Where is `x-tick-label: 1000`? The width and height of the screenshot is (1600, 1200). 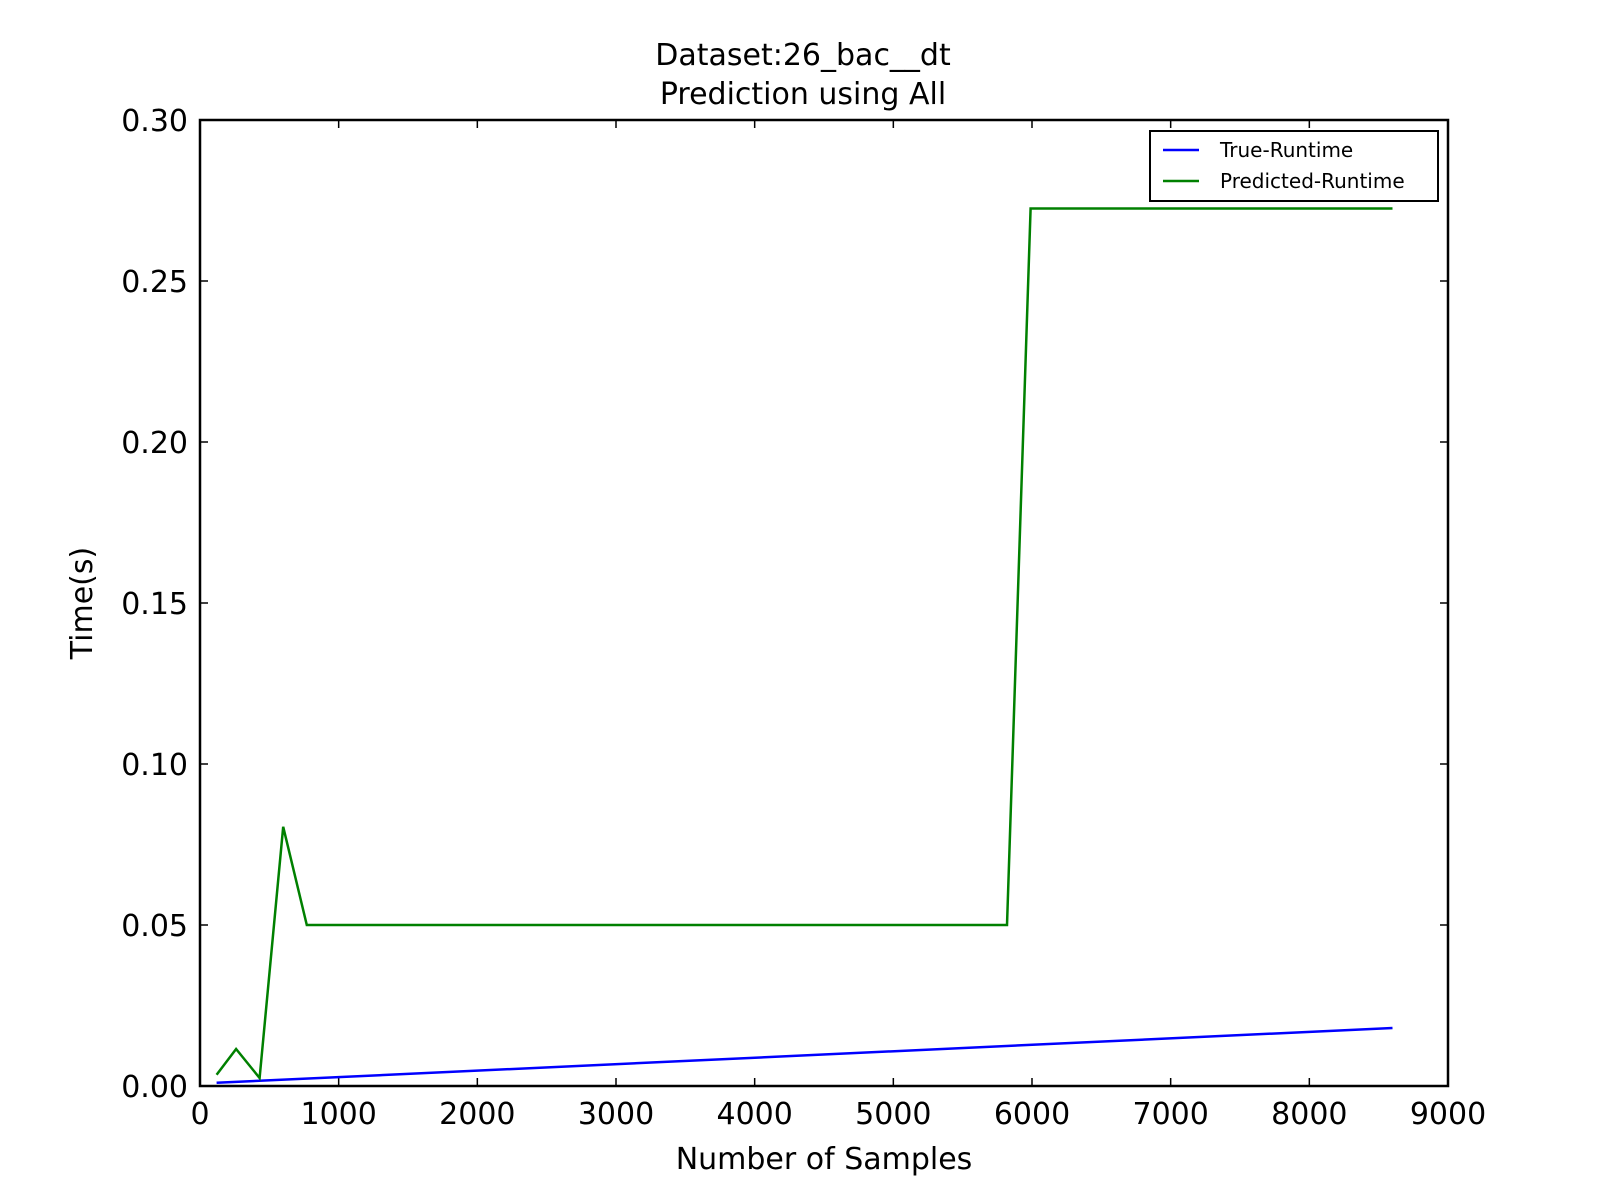
x-tick-label: 1000 is located at coordinates (338, 1114).